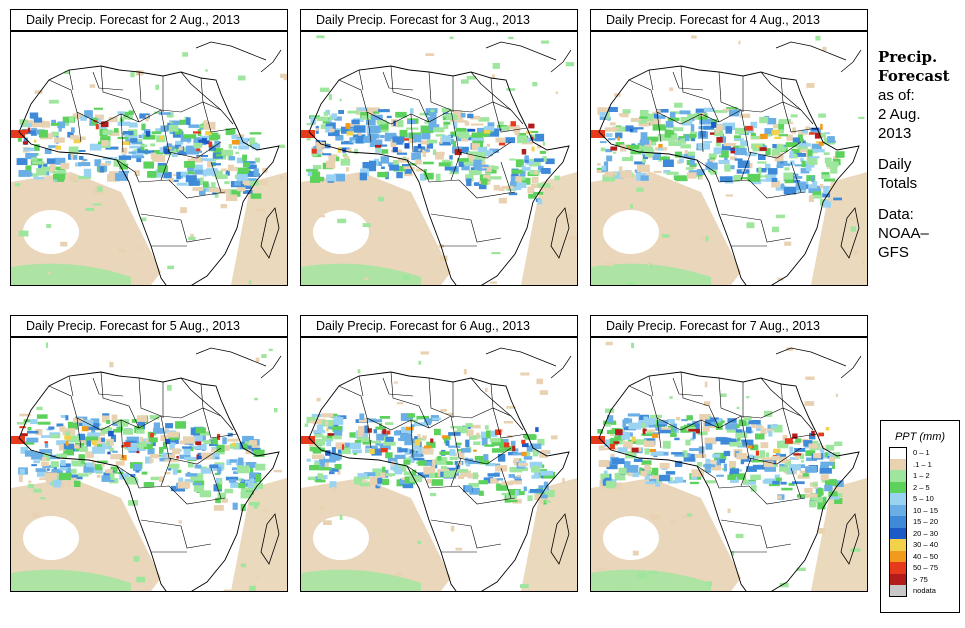 Image resolution: width=965 pixels, height=628 pixels. I want to click on daily-label: Daily, so click(895, 164).